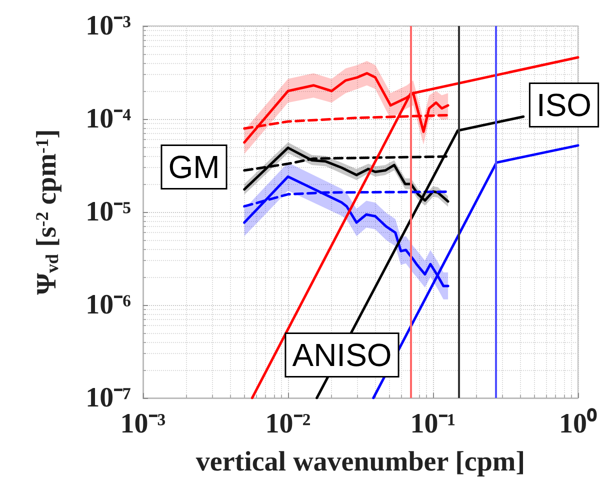 Image resolution: width=608 pixels, height=498 pixels. I want to click on x-tick-label: 10⁻¹, so click(433, 424).